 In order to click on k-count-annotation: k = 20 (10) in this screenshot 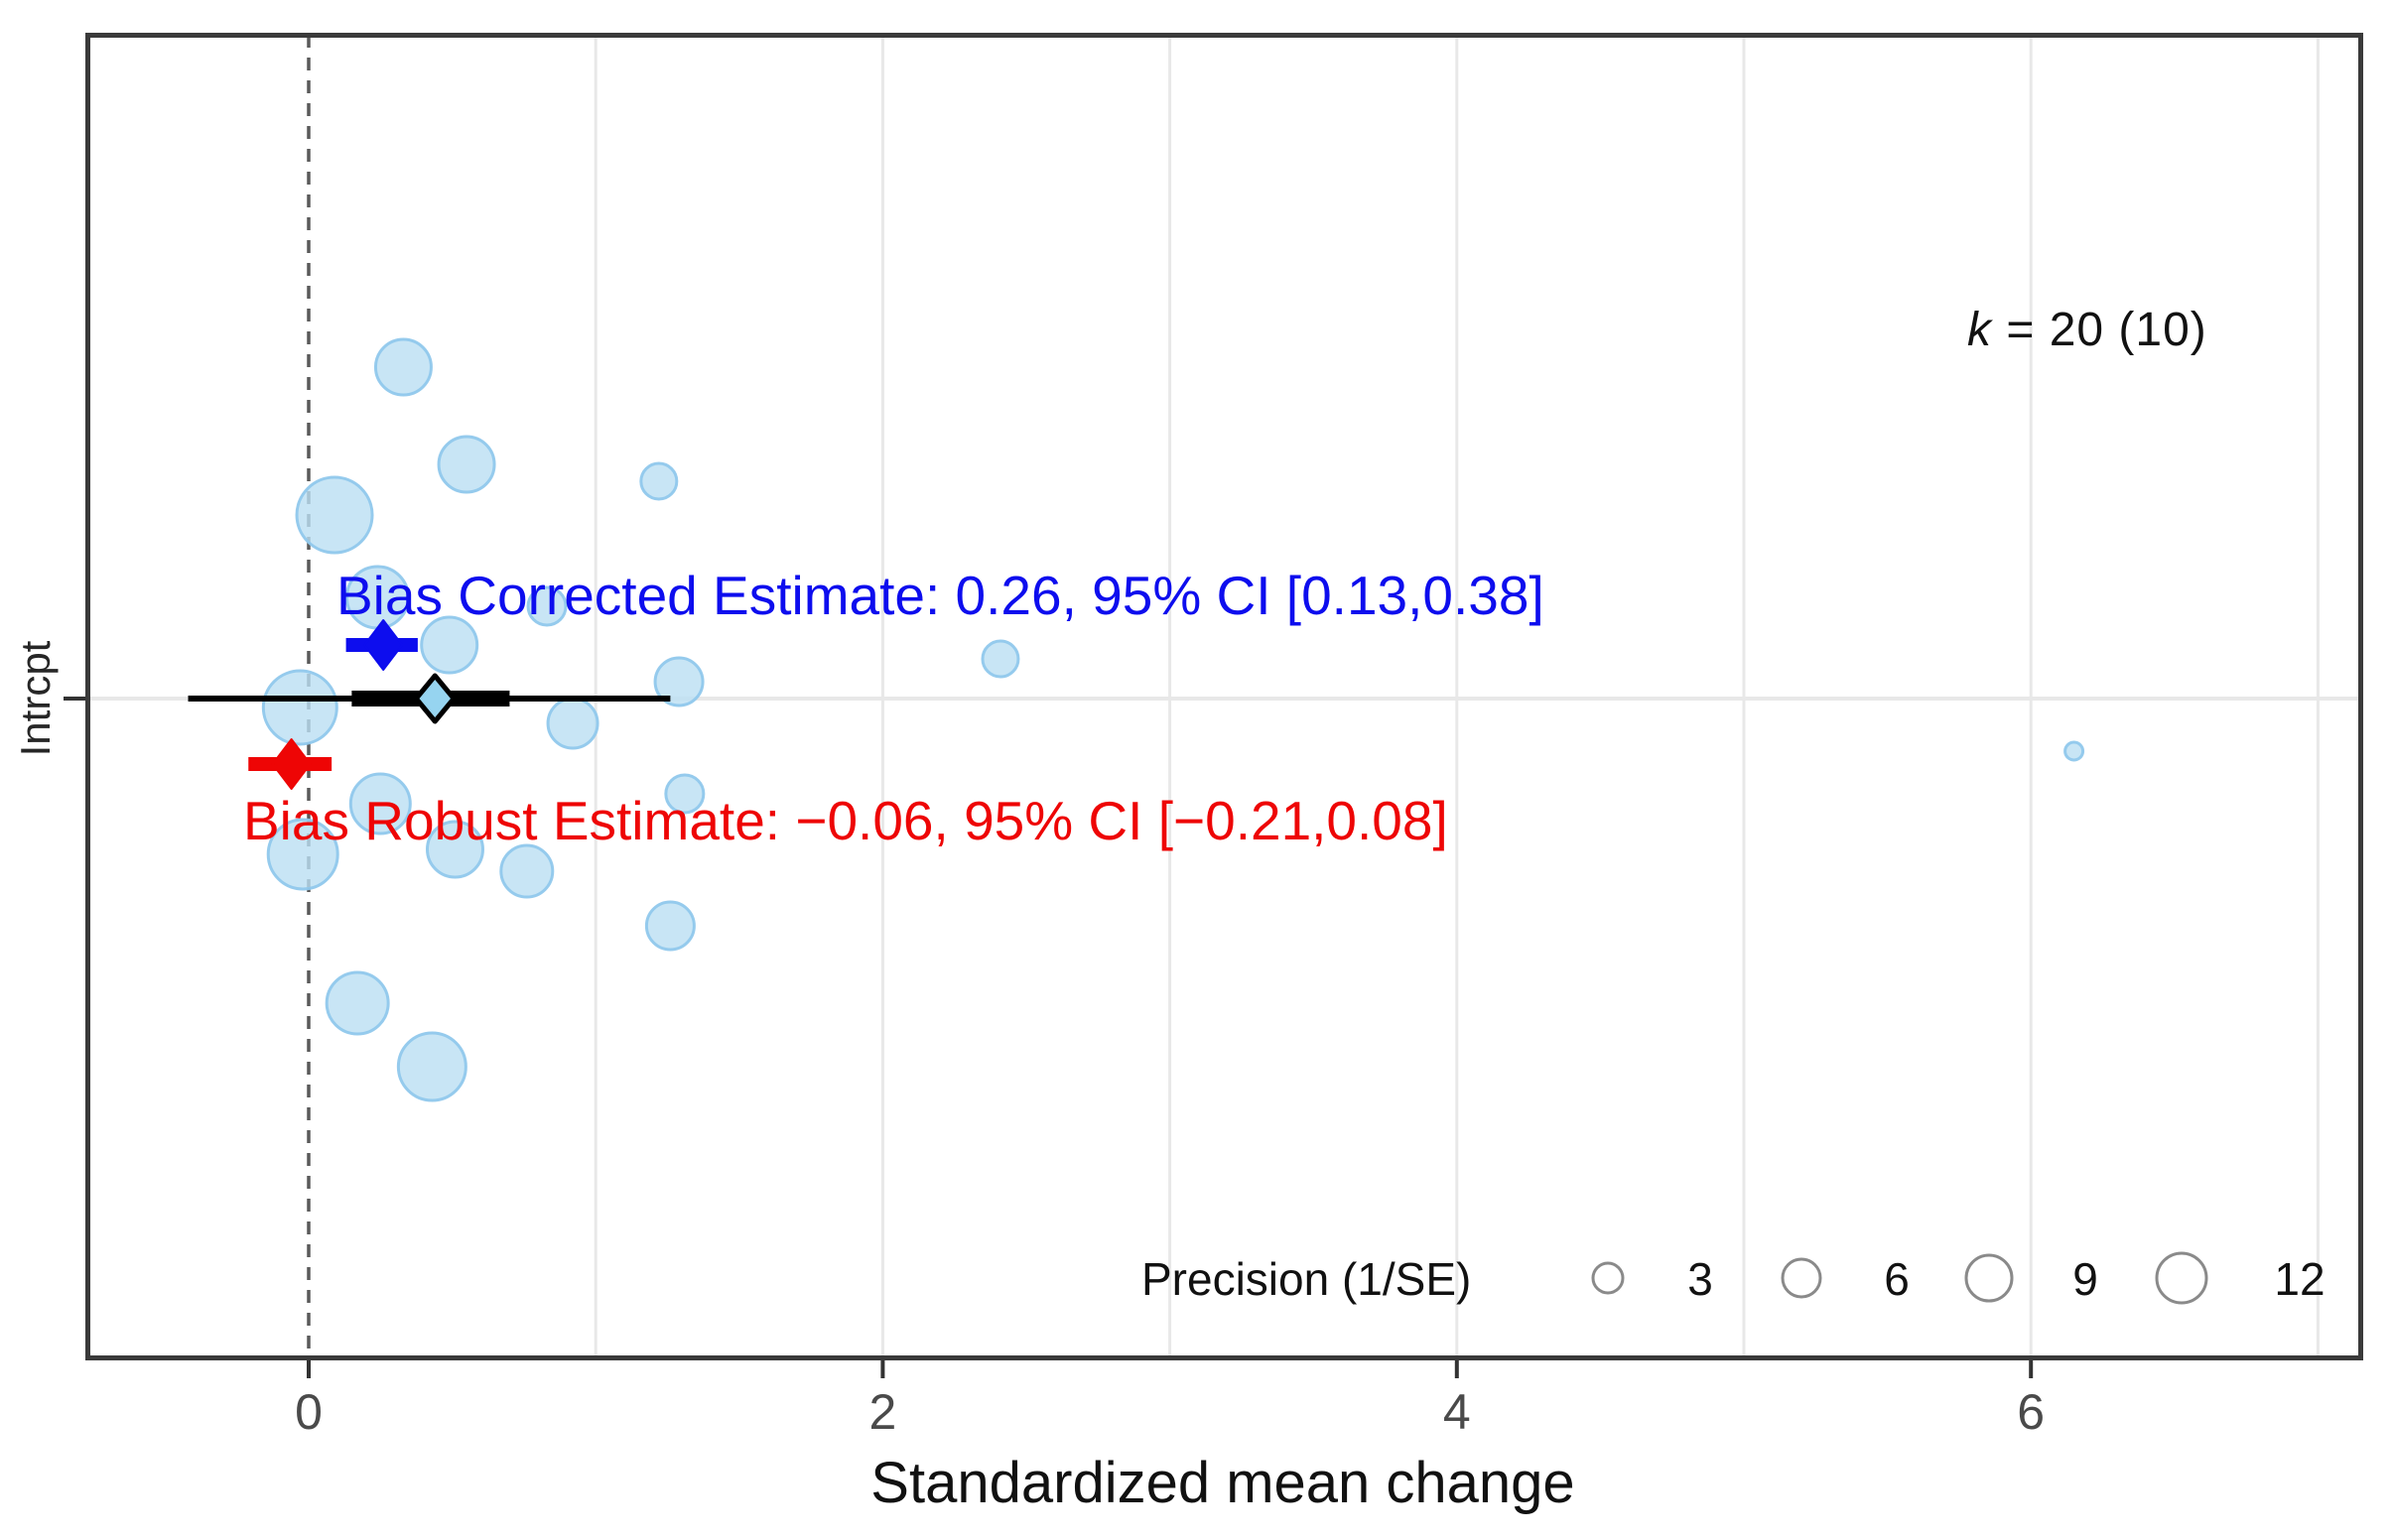, I will do `click(2087, 330)`.